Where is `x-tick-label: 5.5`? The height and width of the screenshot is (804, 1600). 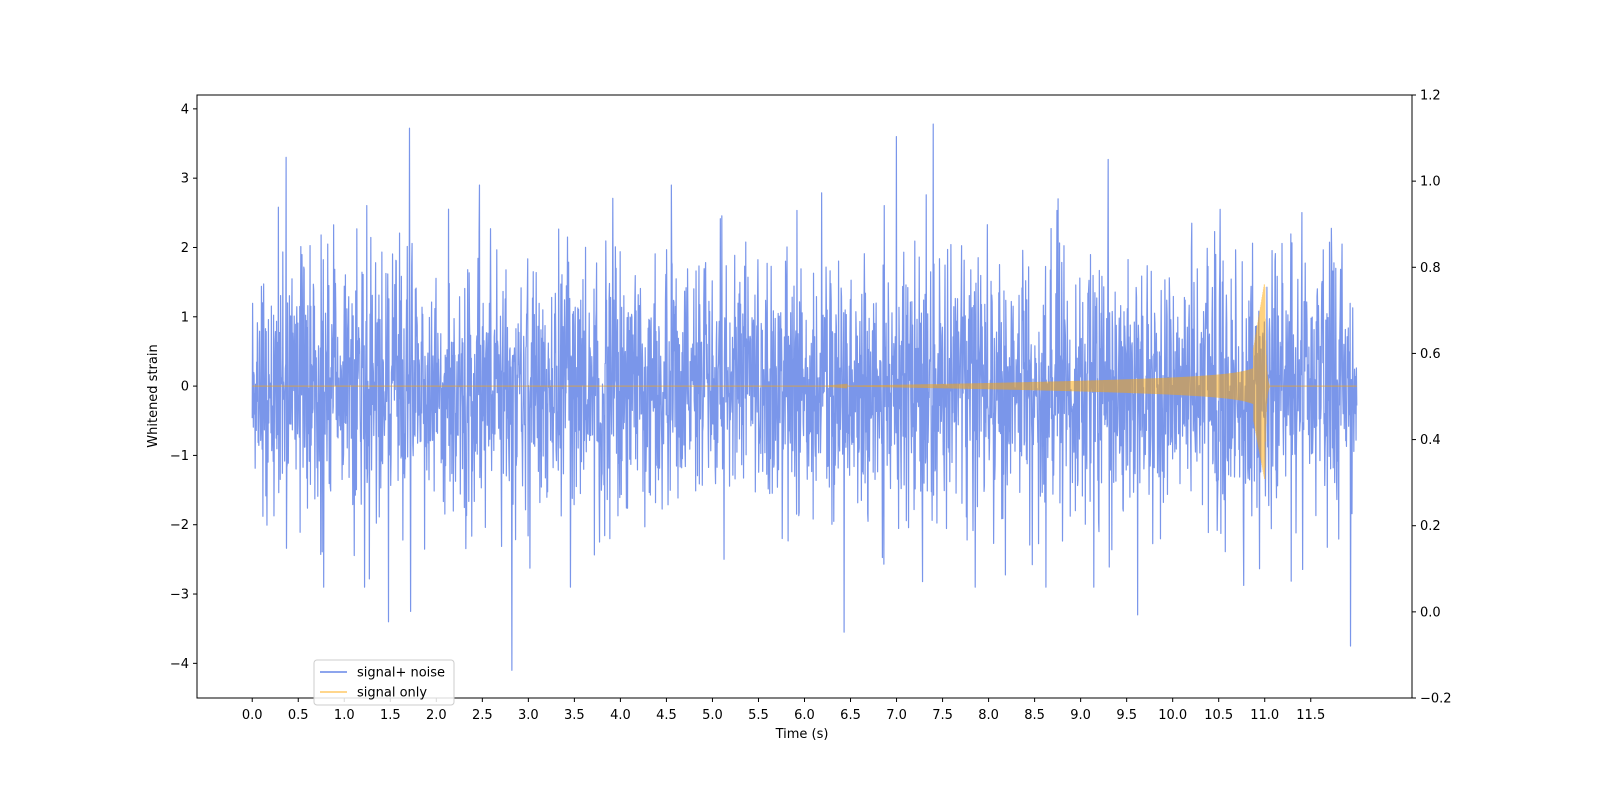
x-tick-label: 5.5 is located at coordinates (758, 715).